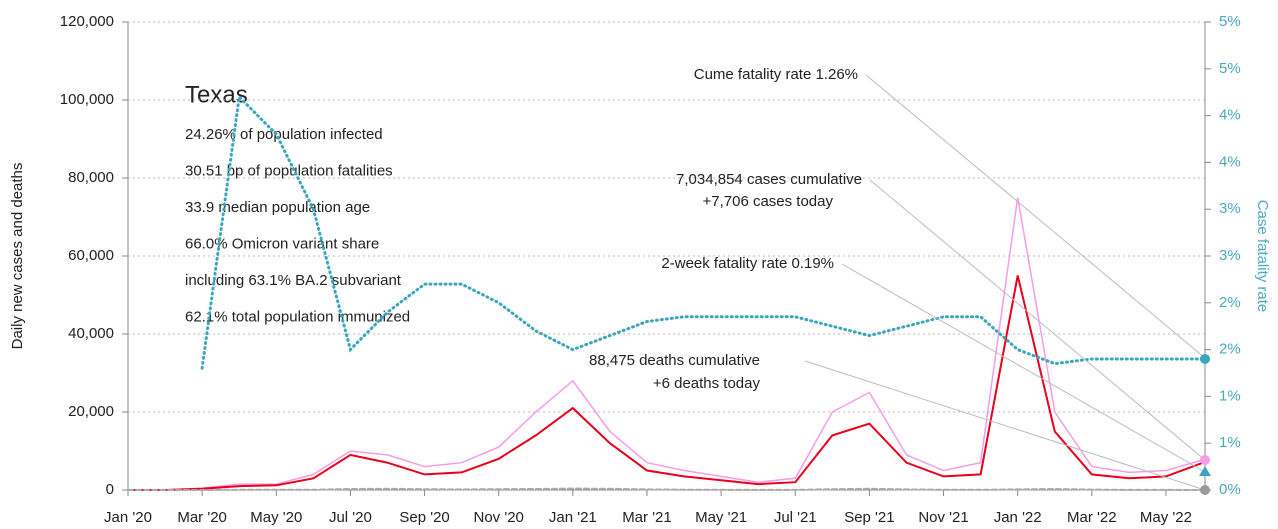 Image resolution: width=1278 pixels, height=529 pixels. I want to click on annotation: +7,706 cases today, so click(767, 201).